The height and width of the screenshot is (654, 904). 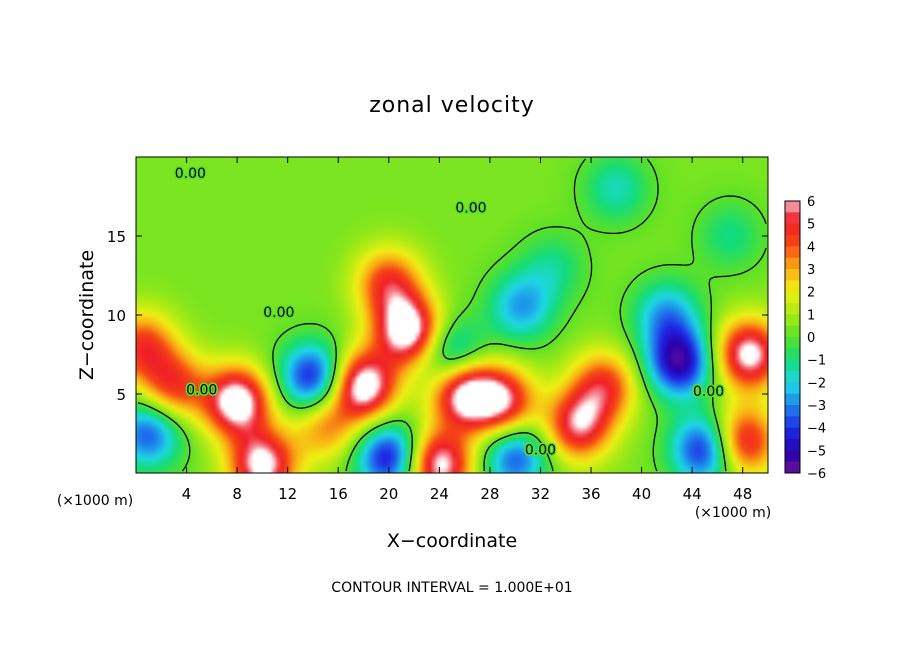 What do you see at coordinates (388, 494) in the screenshot?
I see `x-tick-label: 20` at bounding box center [388, 494].